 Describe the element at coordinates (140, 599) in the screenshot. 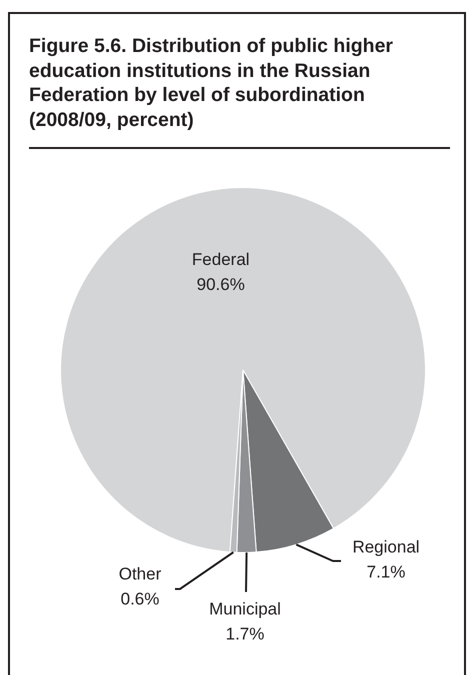

I see `data-label: 0.6%` at that location.